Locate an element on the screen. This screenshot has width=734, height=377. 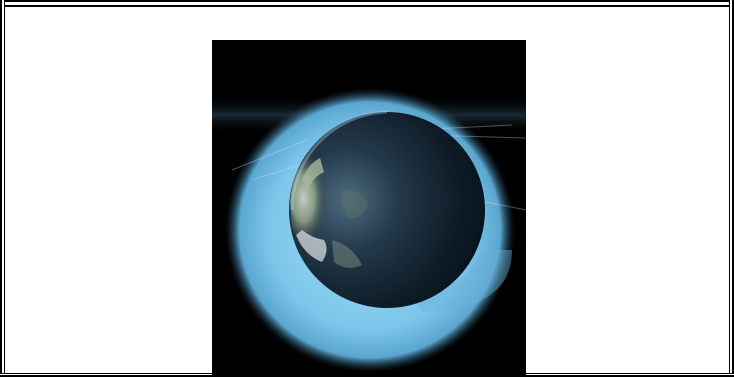
shadow-wedge is located at coordinates (462, 281).